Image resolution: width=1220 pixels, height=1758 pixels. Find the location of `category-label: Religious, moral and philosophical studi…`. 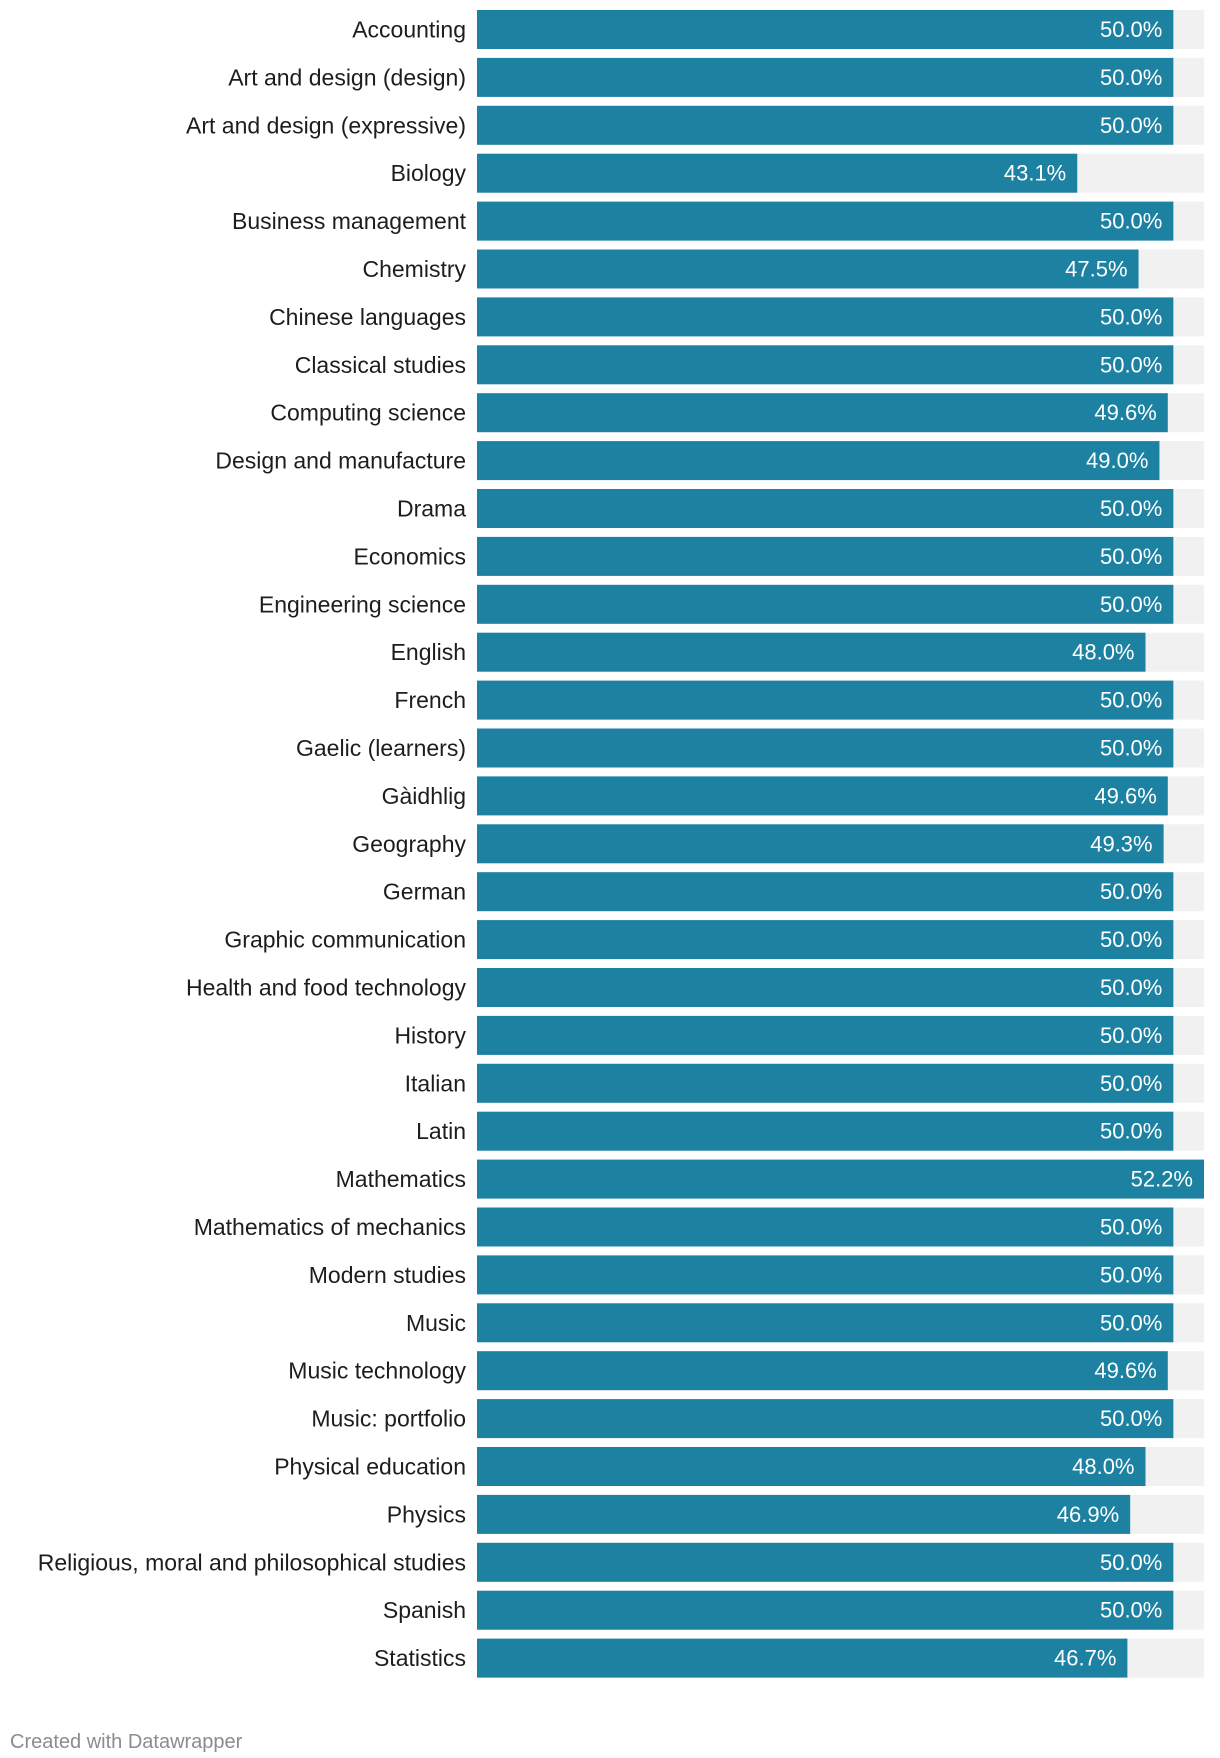

category-label: Religious, moral and philosophical studi… is located at coordinates (252, 1562).